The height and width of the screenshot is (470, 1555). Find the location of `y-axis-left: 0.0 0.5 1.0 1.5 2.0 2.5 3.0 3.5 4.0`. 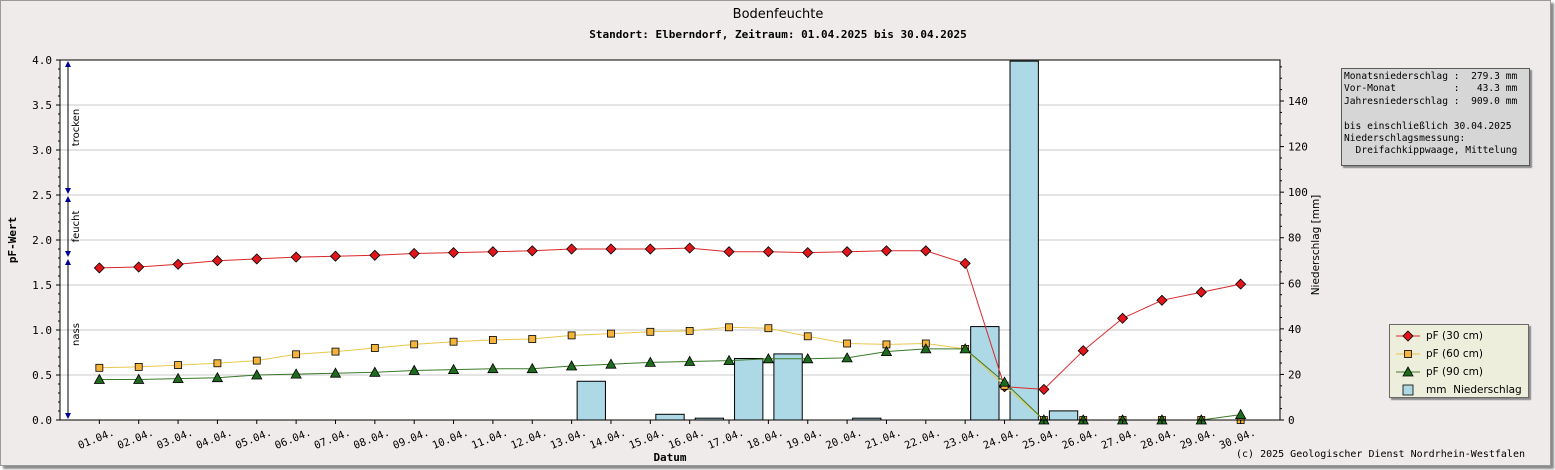

y-axis-left: 0.0 0.5 1.0 1.5 2.0 2.5 3.0 3.5 4.0 is located at coordinates (46, 240).